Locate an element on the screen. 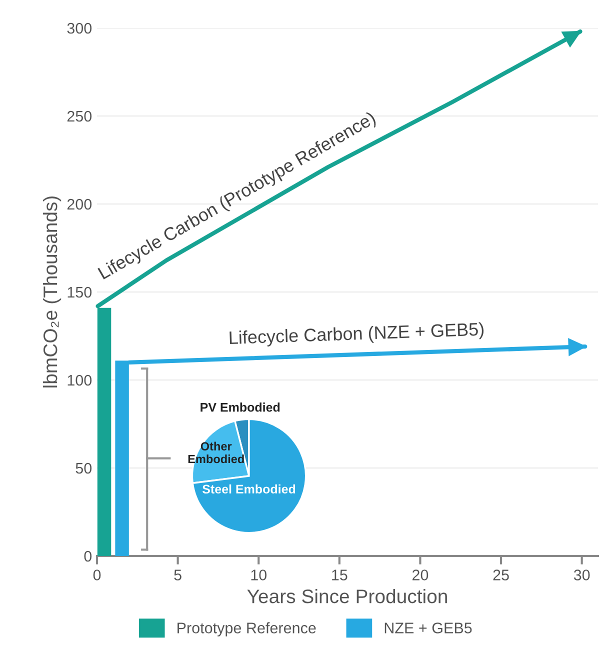 The height and width of the screenshot is (654, 612). y-tick-label: 250 is located at coordinates (79, 116).